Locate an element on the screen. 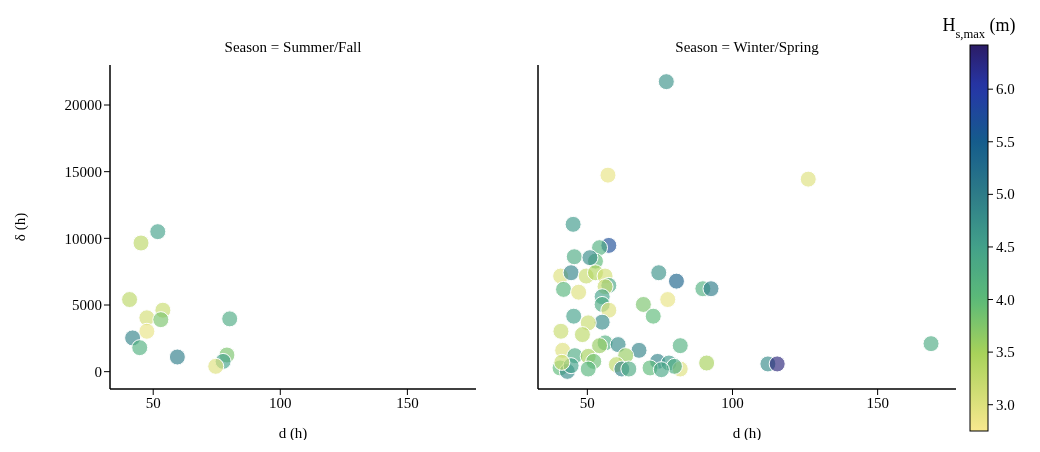 The image size is (1040, 452). color-bar-label: 4.0 is located at coordinates (1005, 299).